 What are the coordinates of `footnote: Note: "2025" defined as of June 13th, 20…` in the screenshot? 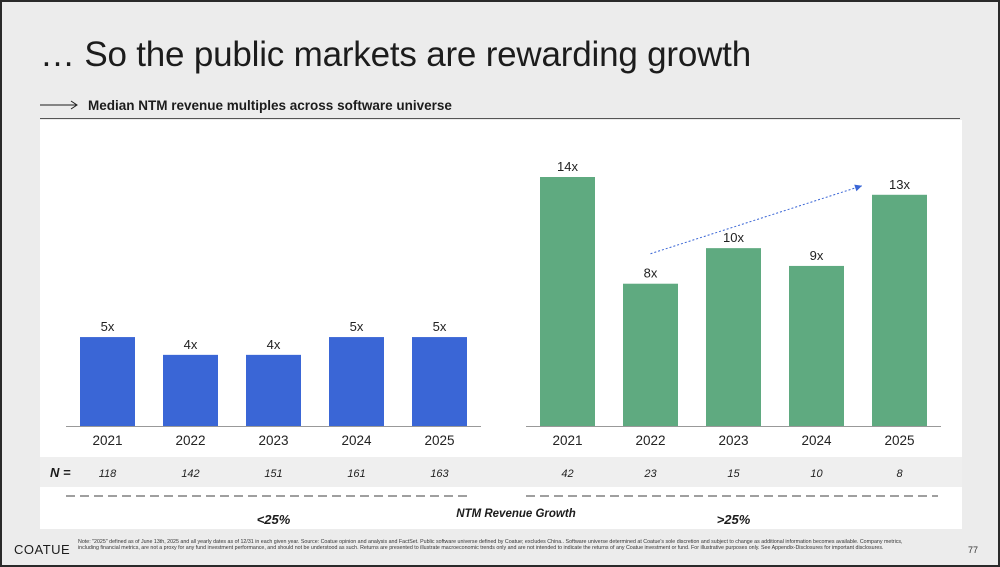 It's located at (490, 545).